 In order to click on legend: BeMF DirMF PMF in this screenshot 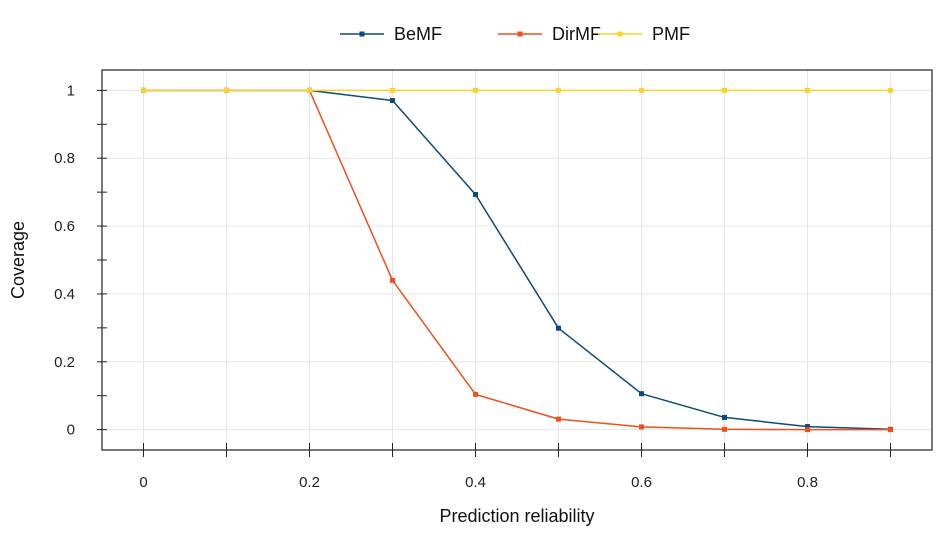, I will do `click(515, 34)`.